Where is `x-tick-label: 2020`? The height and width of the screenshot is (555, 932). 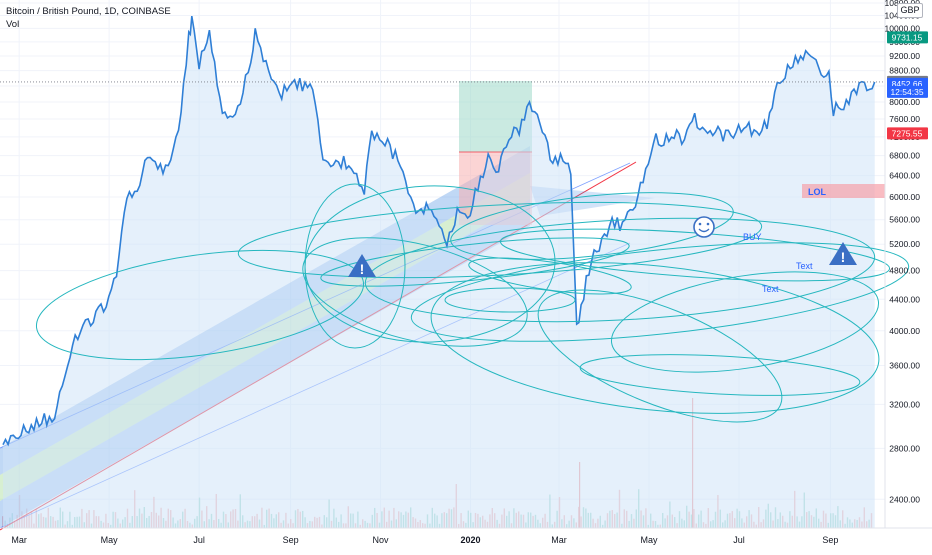 x-tick-label: 2020 is located at coordinates (471, 540).